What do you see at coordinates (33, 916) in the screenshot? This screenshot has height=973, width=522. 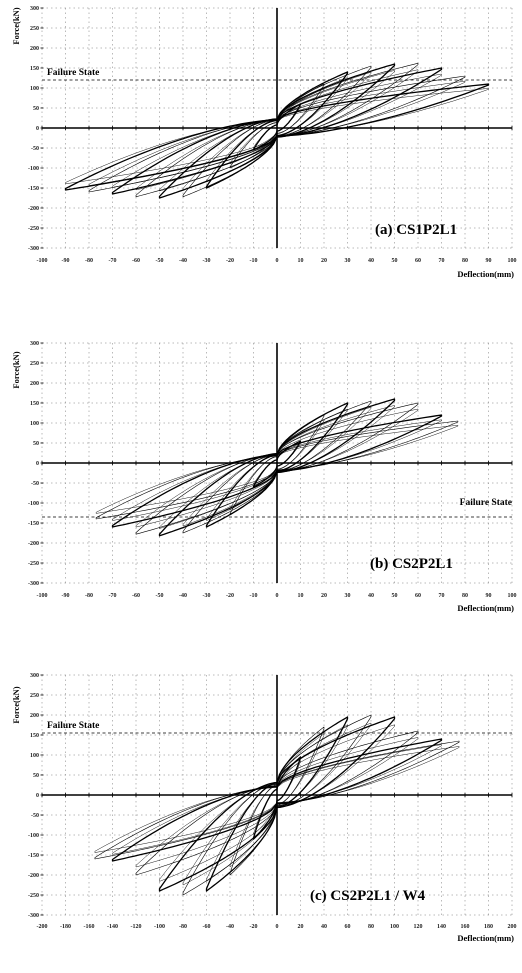 I see `y-tick-label: -300` at bounding box center [33, 916].